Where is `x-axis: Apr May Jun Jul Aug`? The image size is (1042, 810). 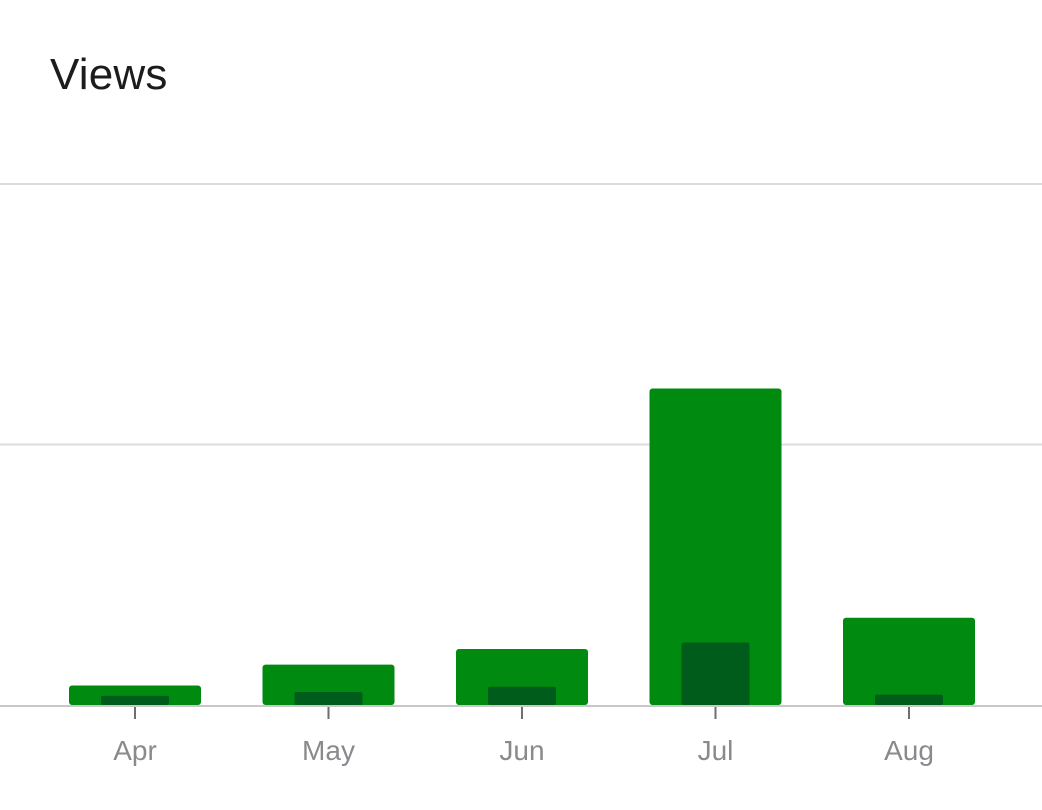 x-axis: Apr May Jun Jul Aug is located at coordinates (521, 735).